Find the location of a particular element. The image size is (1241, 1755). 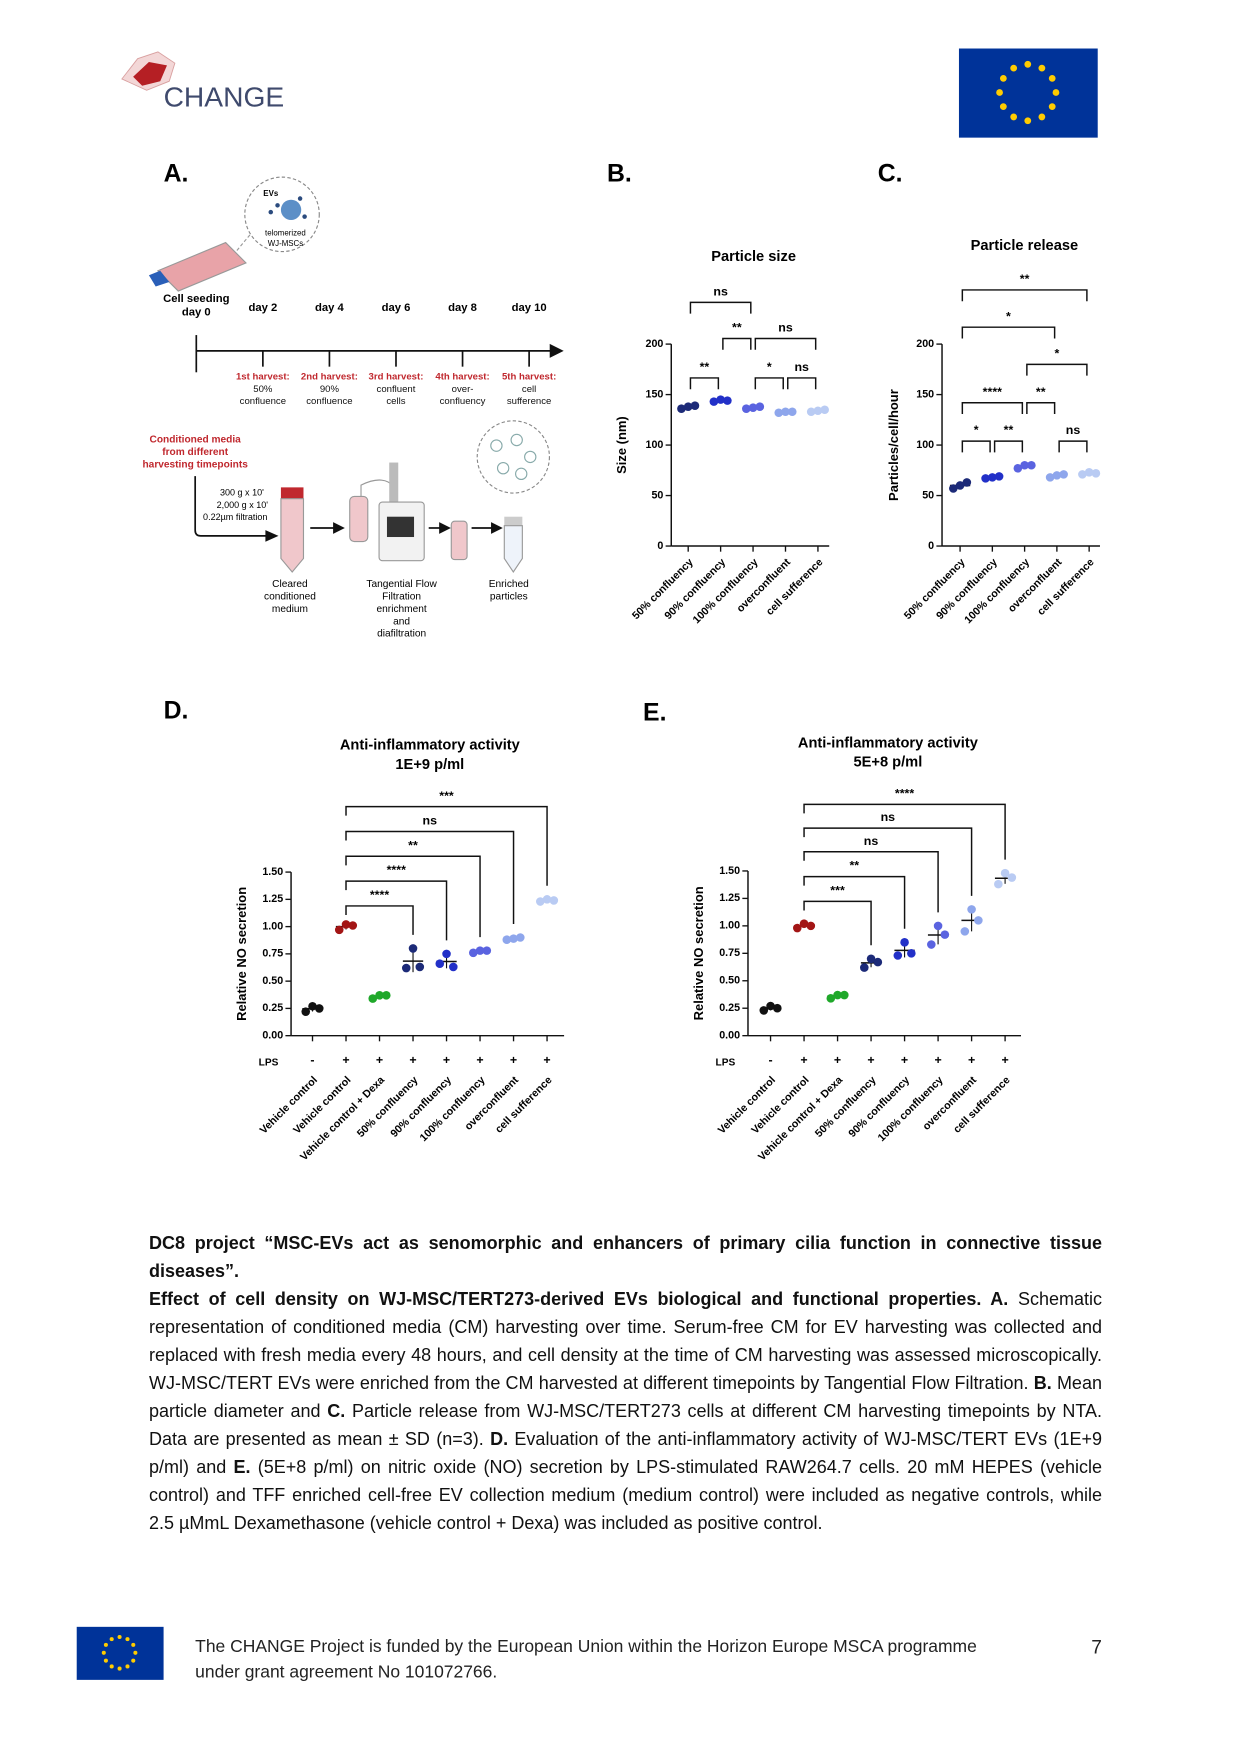

caption-run: C. is located at coordinates (336, 1411).